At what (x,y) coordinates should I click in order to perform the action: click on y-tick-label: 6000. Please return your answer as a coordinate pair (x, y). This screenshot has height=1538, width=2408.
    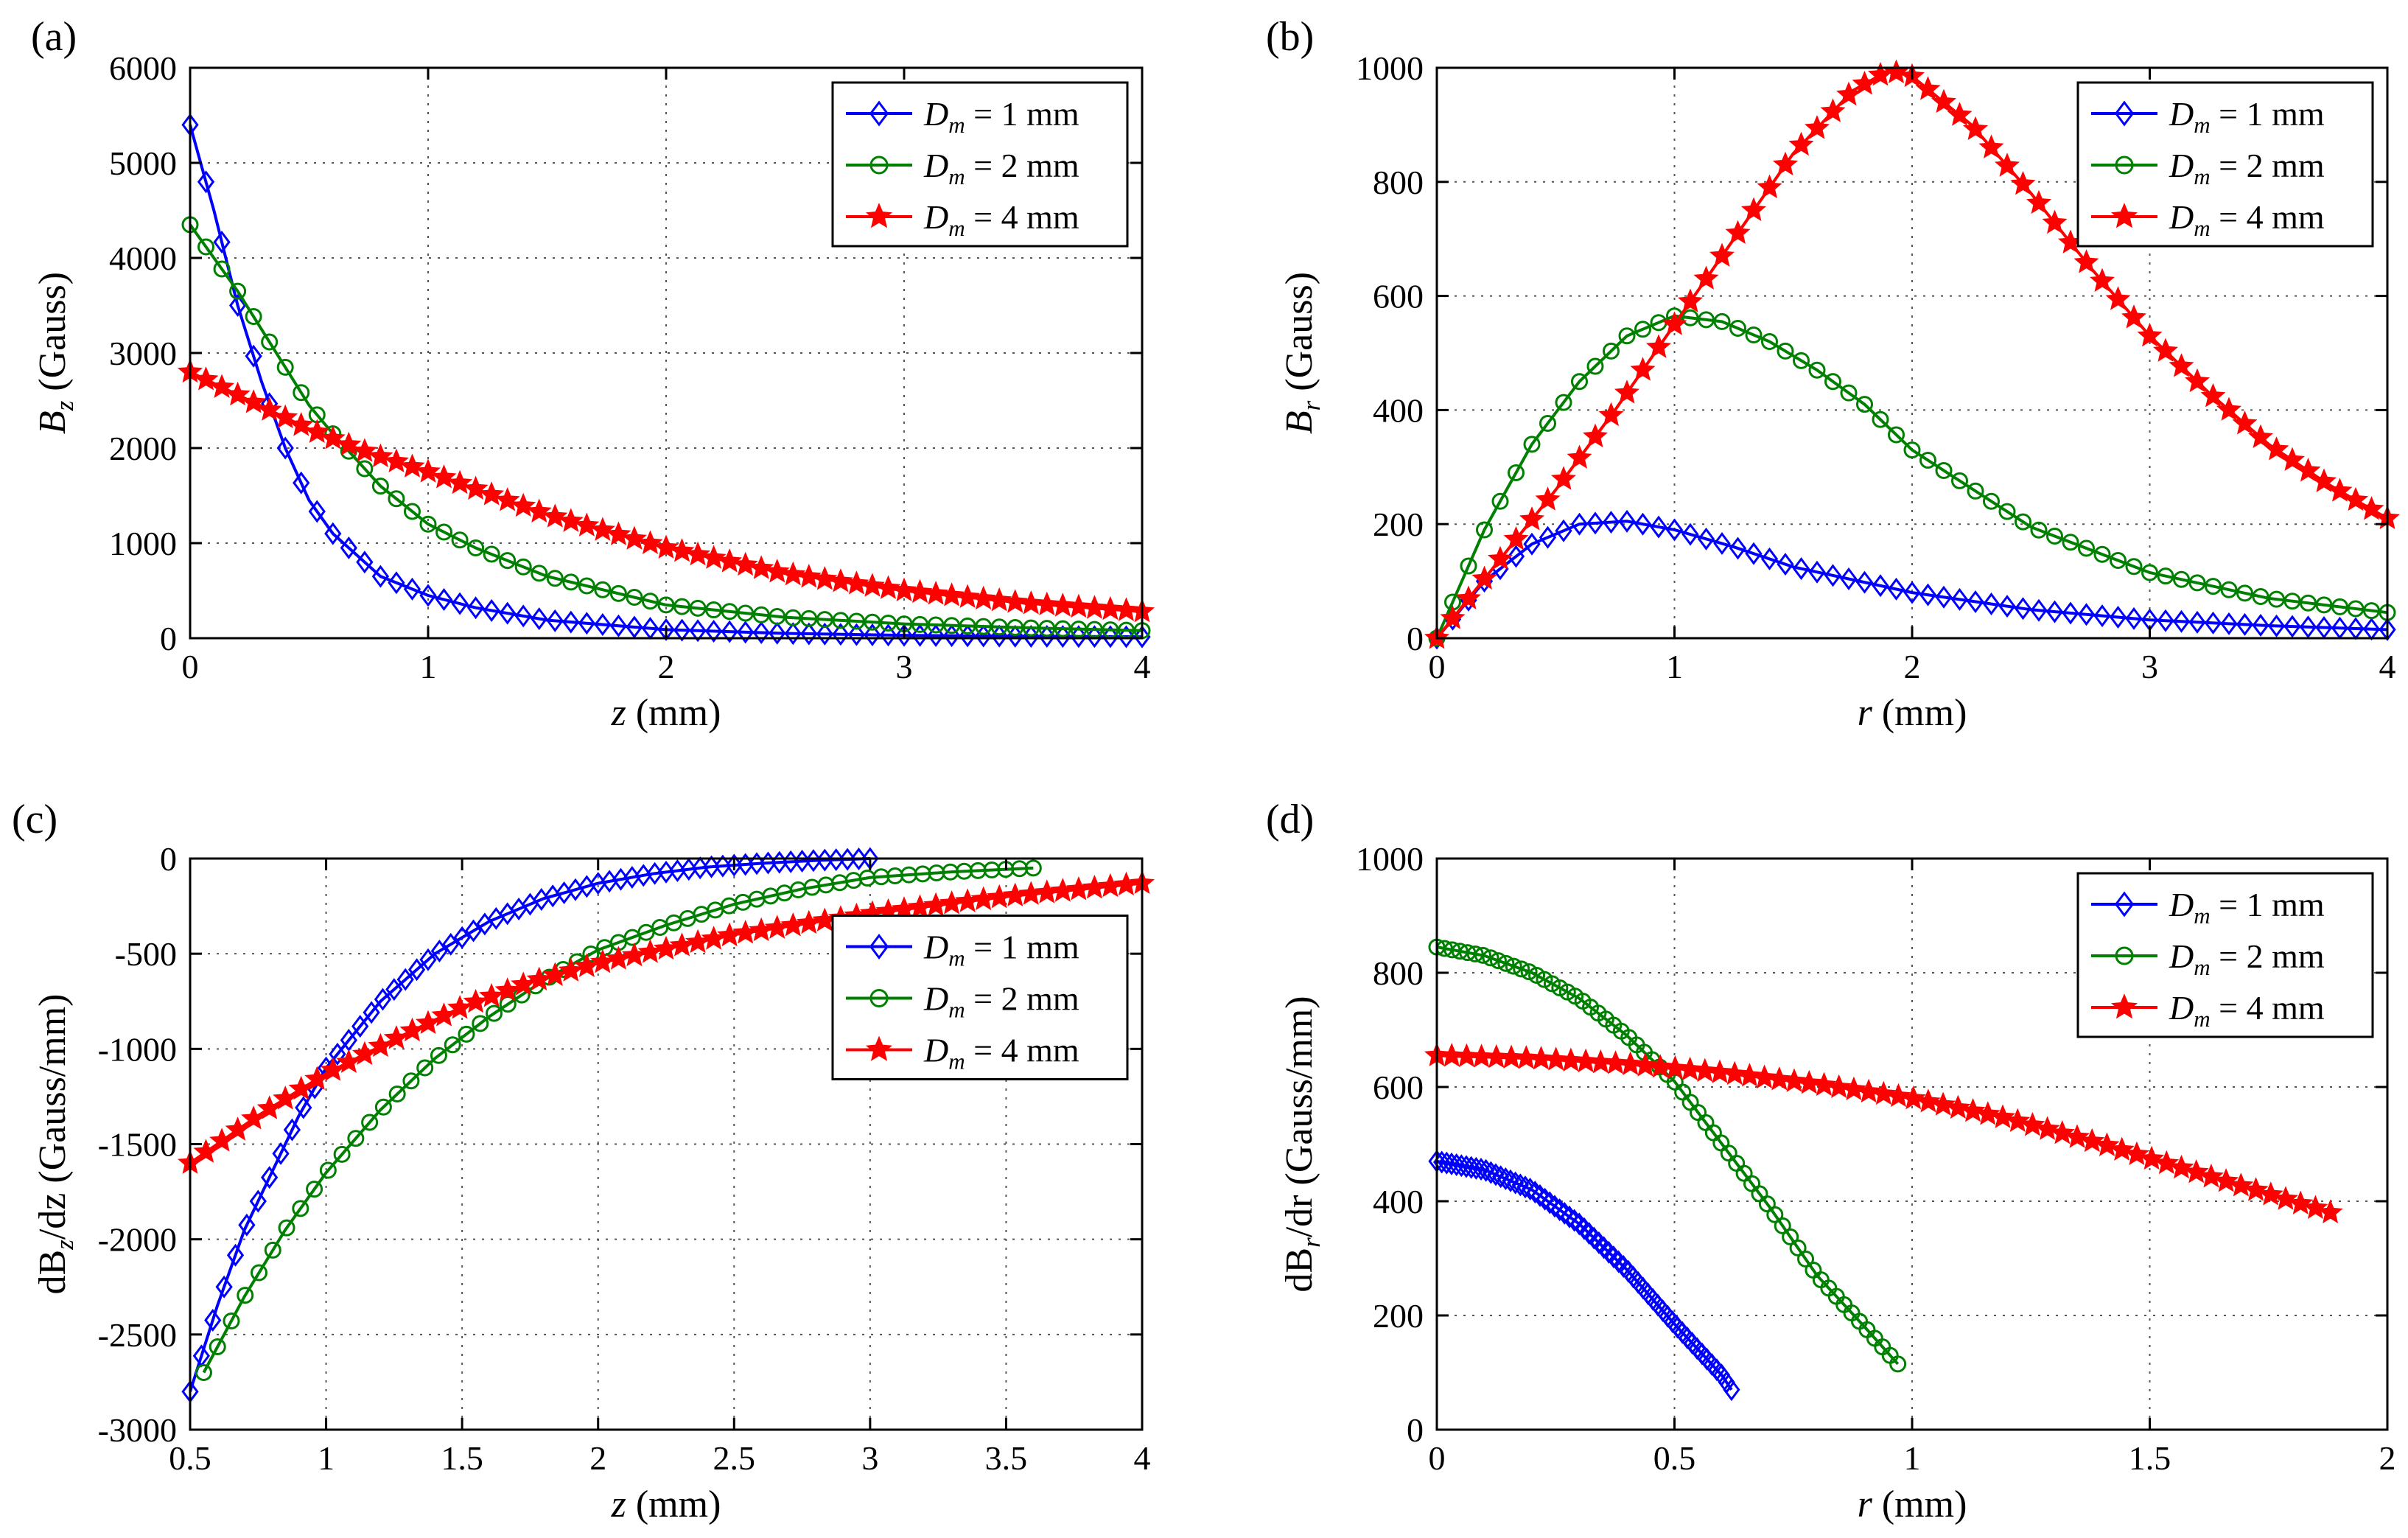
    Looking at the image, I should click on (143, 68).